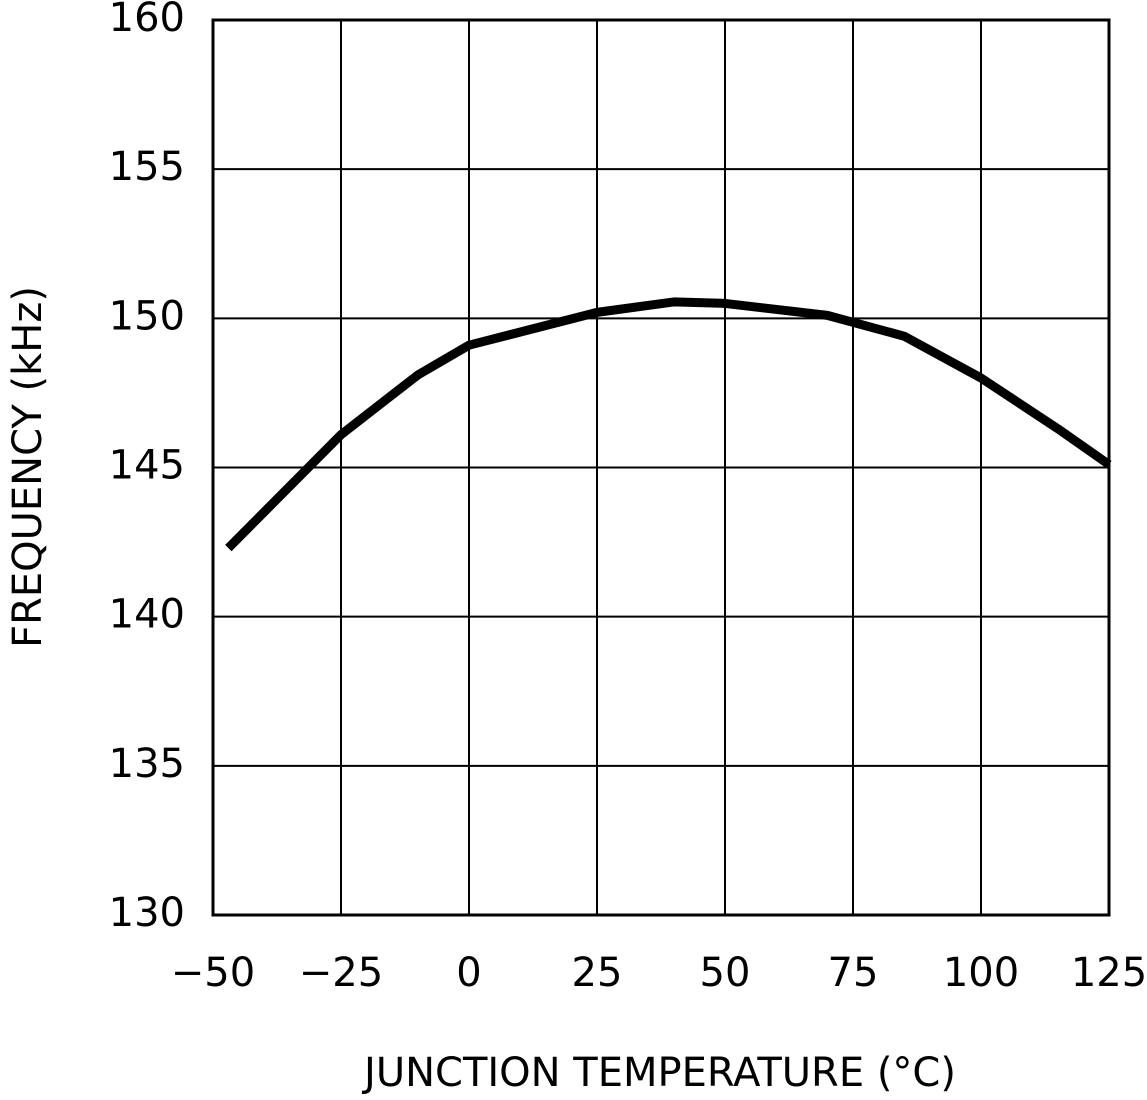 Image resolution: width=1147 pixels, height=1100 pixels. Describe the element at coordinates (981, 973) in the screenshot. I see `x-tick-label: 100` at that location.